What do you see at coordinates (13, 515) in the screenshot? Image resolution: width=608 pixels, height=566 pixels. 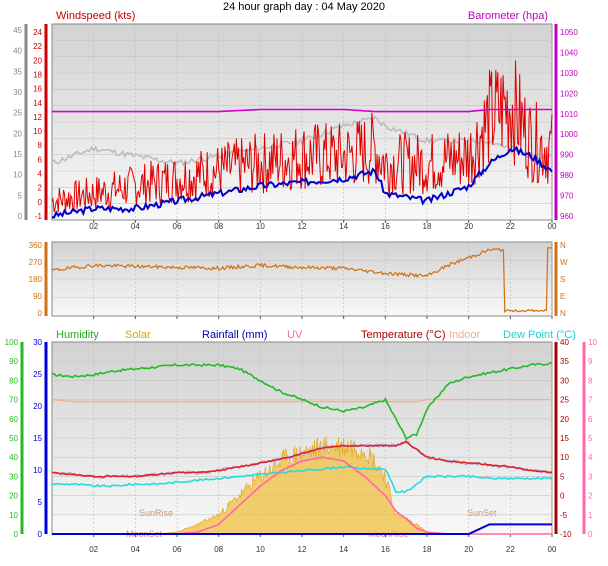 I see `humidity-tick-label: 10` at bounding box center [13, 515].